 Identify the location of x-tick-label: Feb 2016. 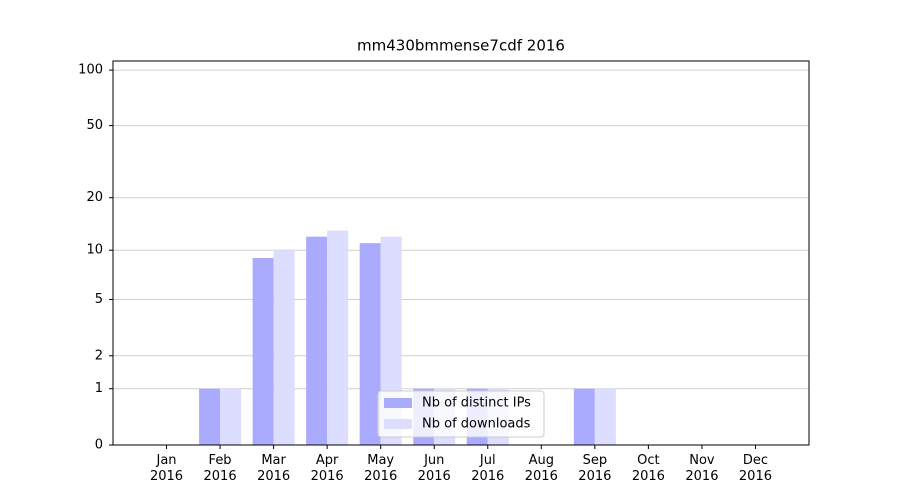
(220, 468).